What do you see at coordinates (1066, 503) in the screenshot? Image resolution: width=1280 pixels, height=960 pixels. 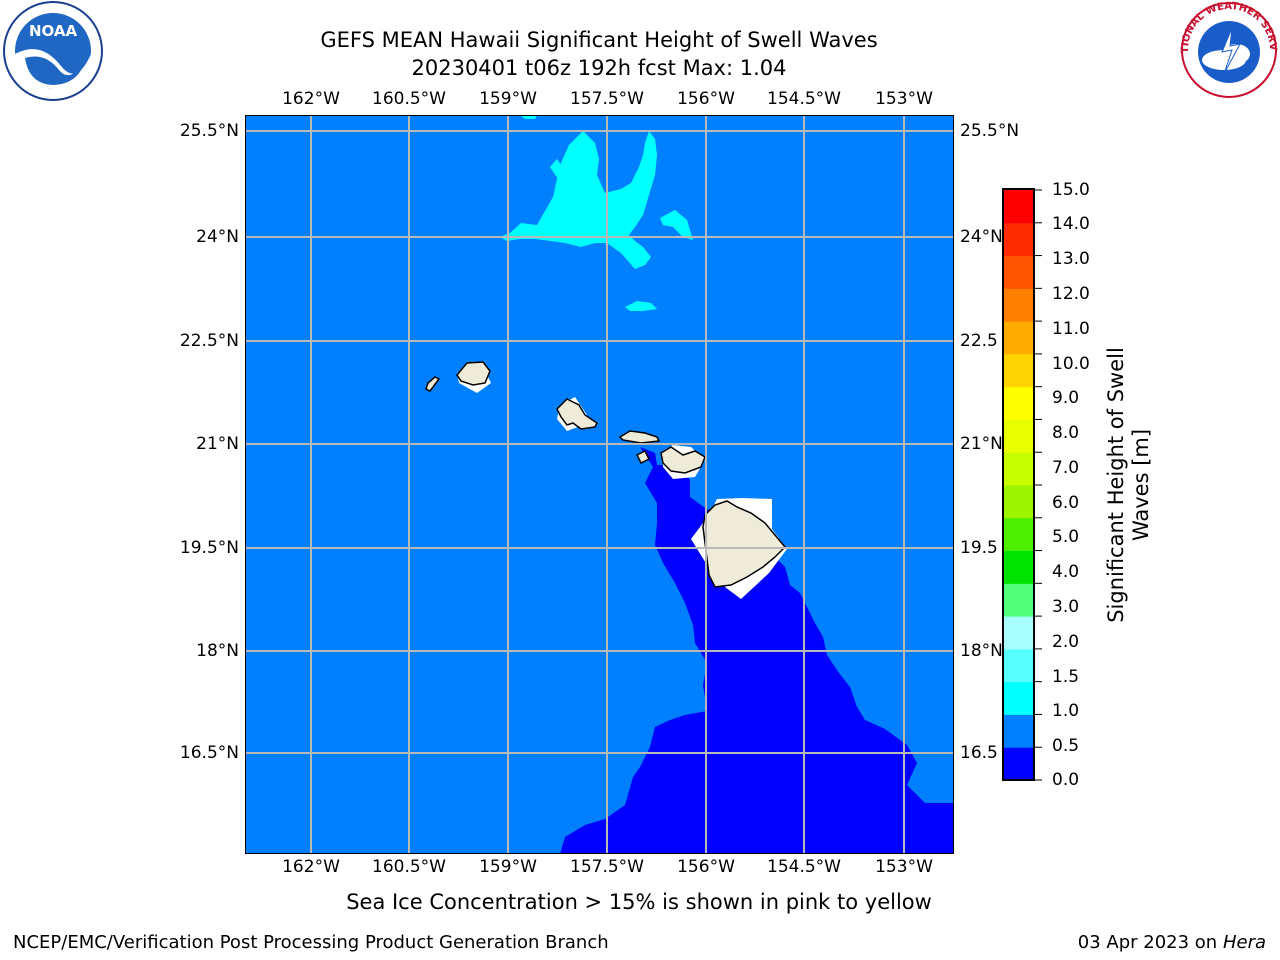 I see `colorbar-tick-label: 6.0` at bounding box center [1066, 503].